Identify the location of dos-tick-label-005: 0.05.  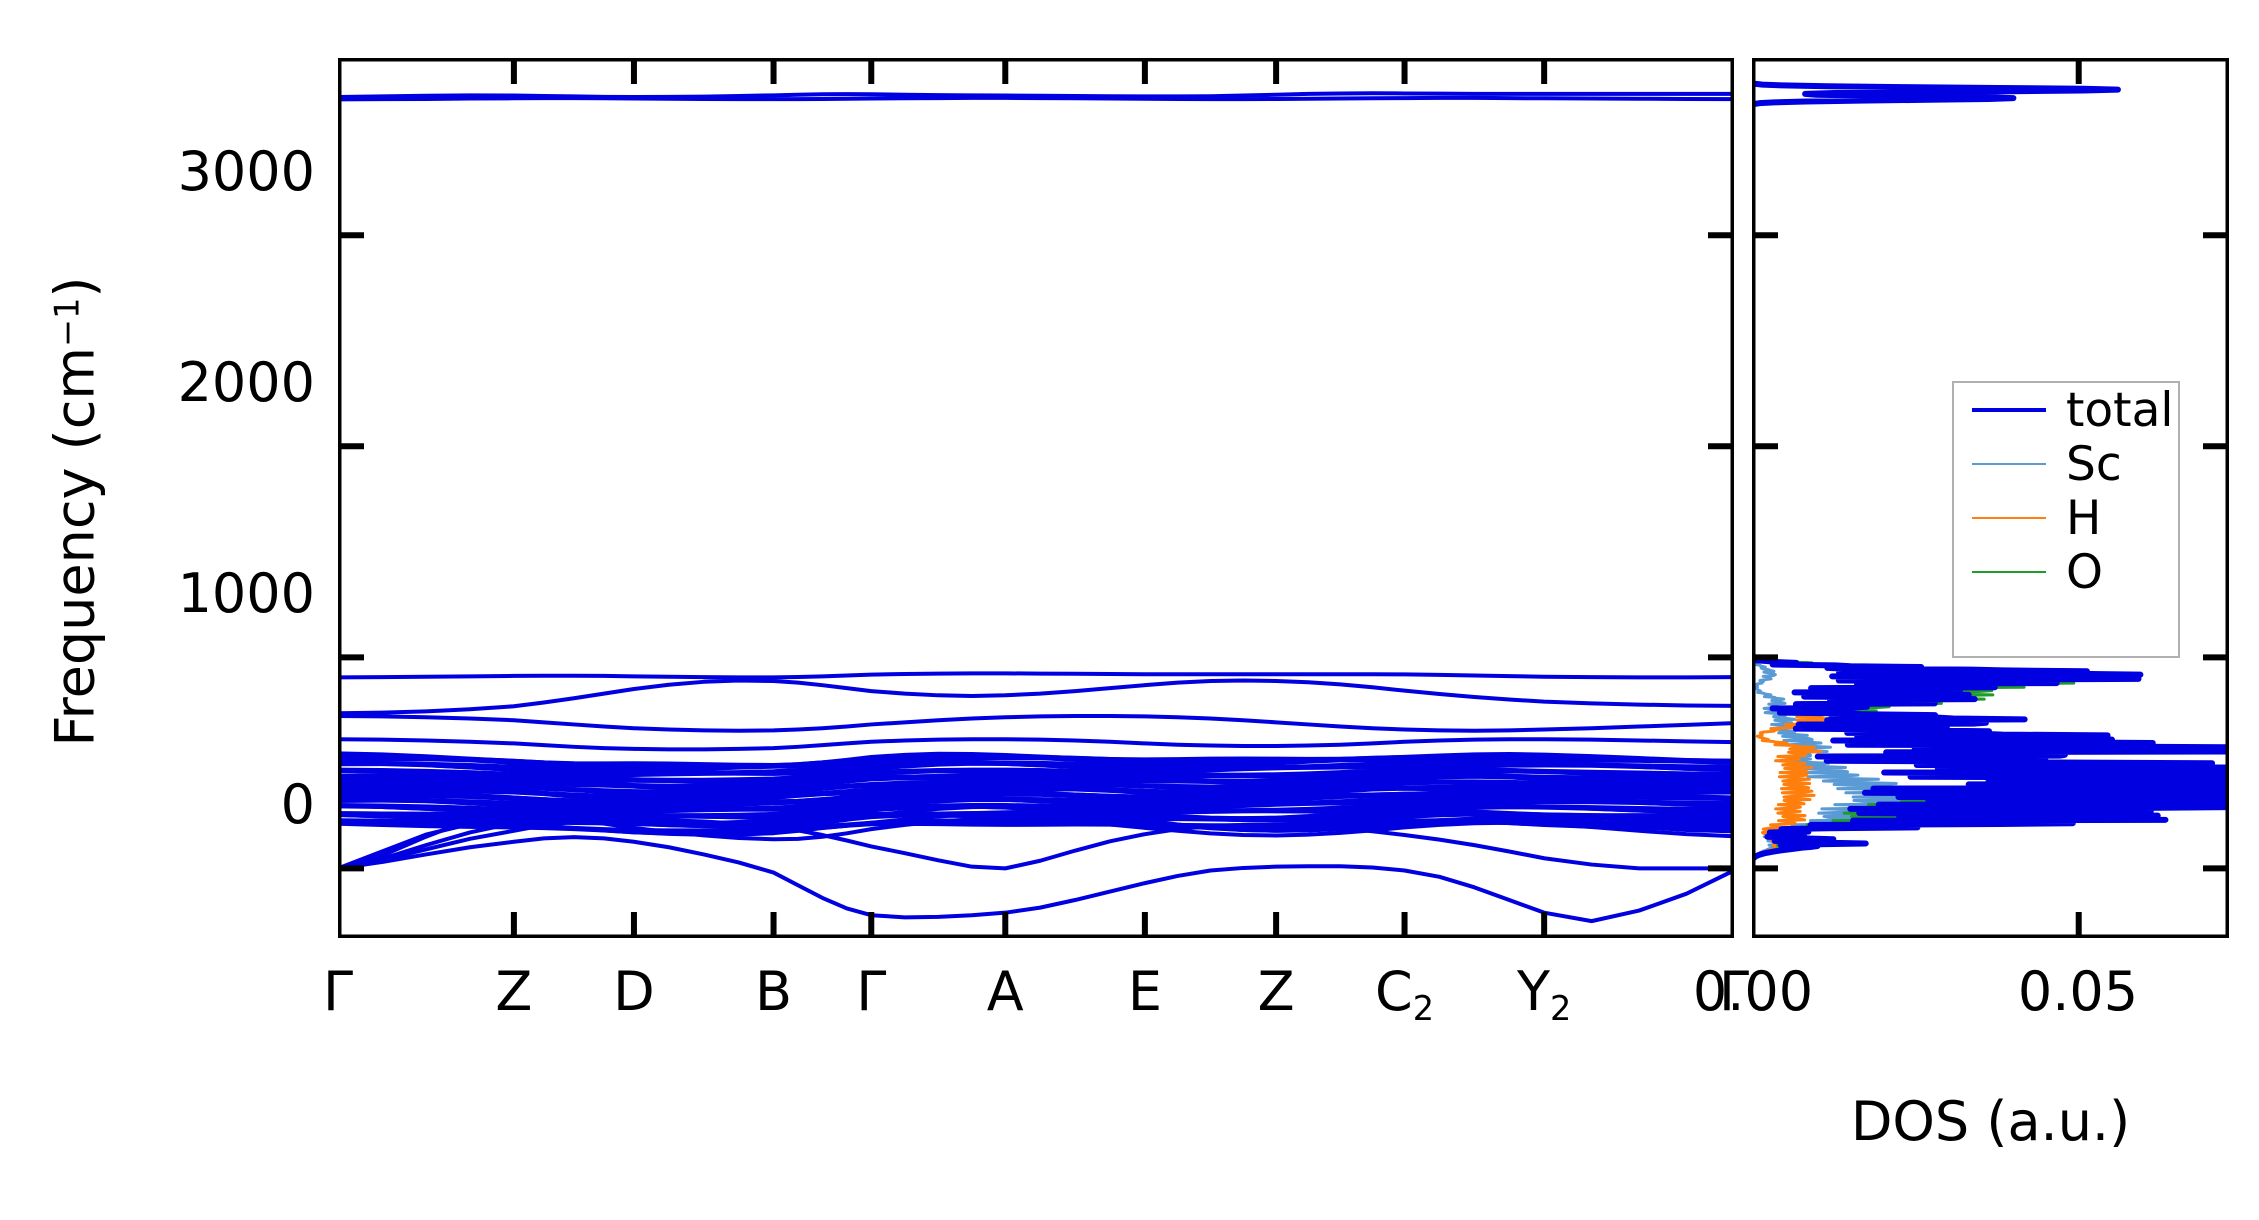
(2078, 991).